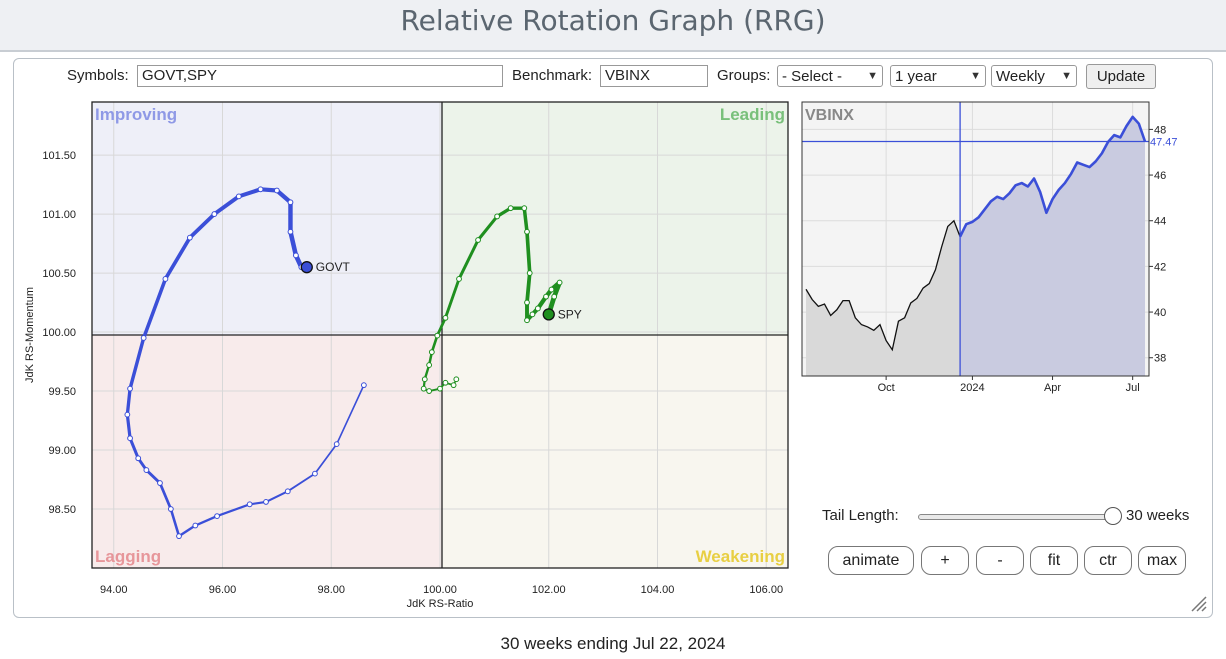  Describe the element at coordinates (306, 267) in the screenshot. I see `head-point-govt` at that location.